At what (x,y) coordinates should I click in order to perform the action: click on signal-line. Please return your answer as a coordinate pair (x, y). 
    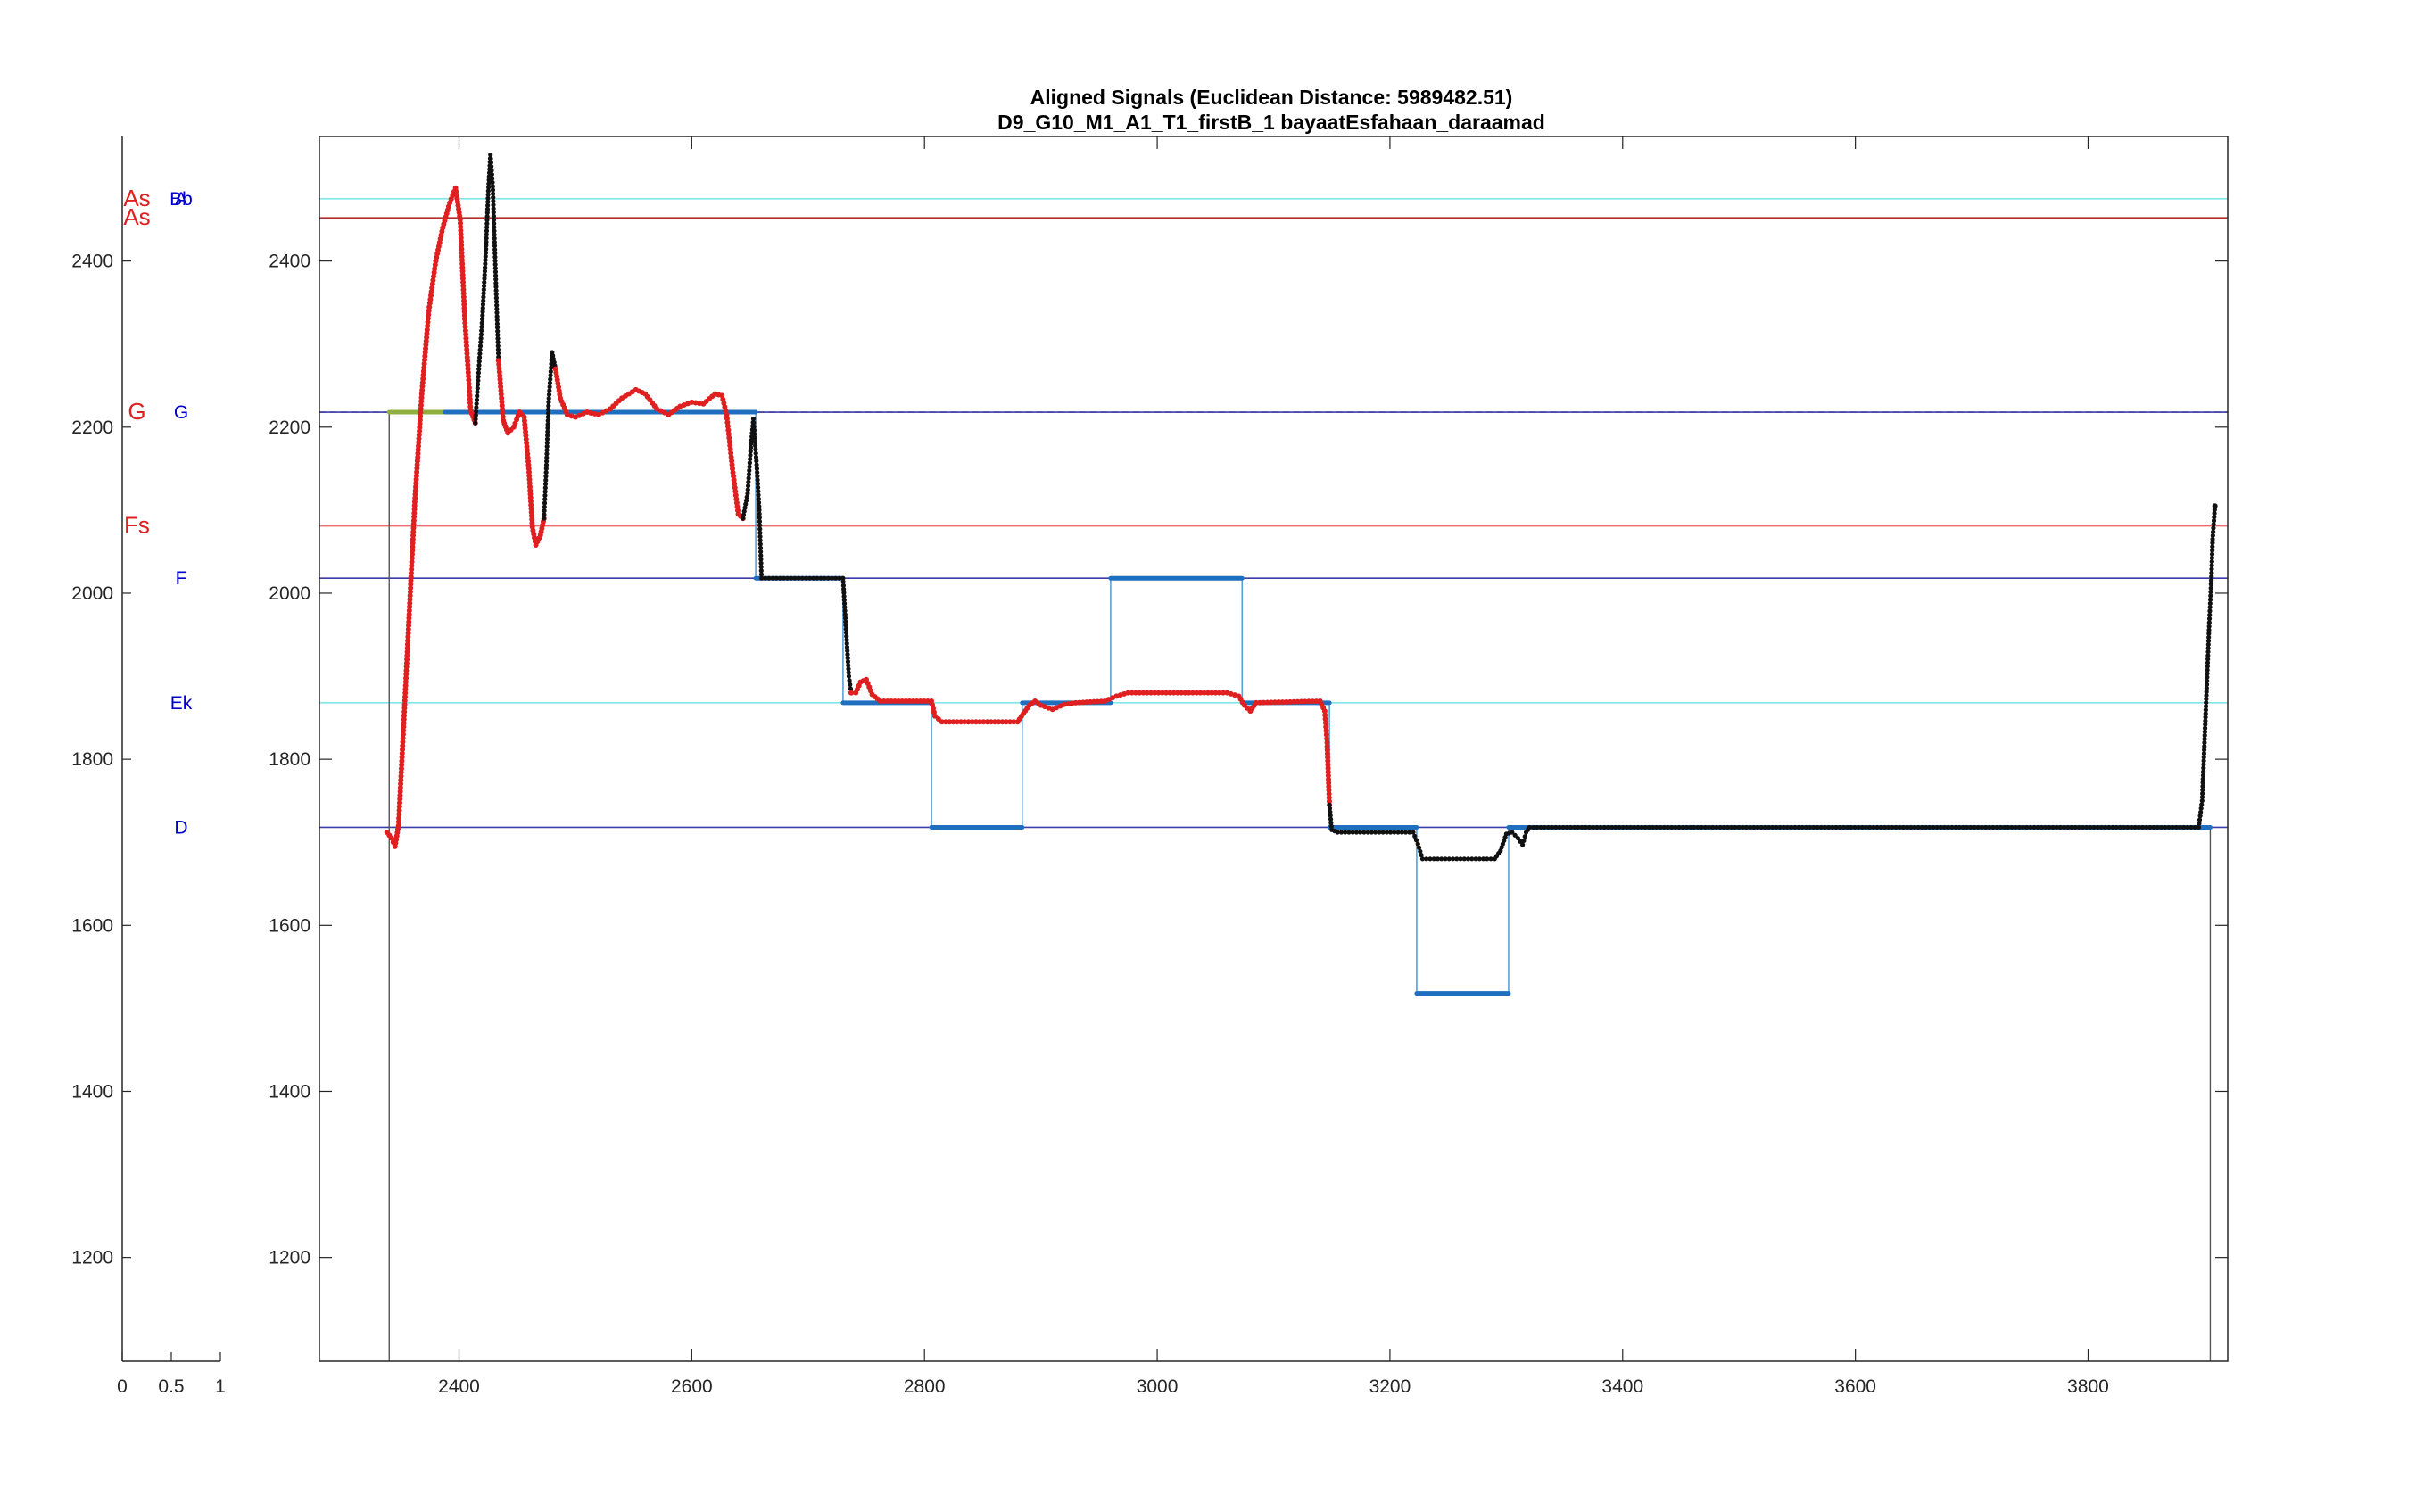
    Looking at the image, I should click on (521, 454).